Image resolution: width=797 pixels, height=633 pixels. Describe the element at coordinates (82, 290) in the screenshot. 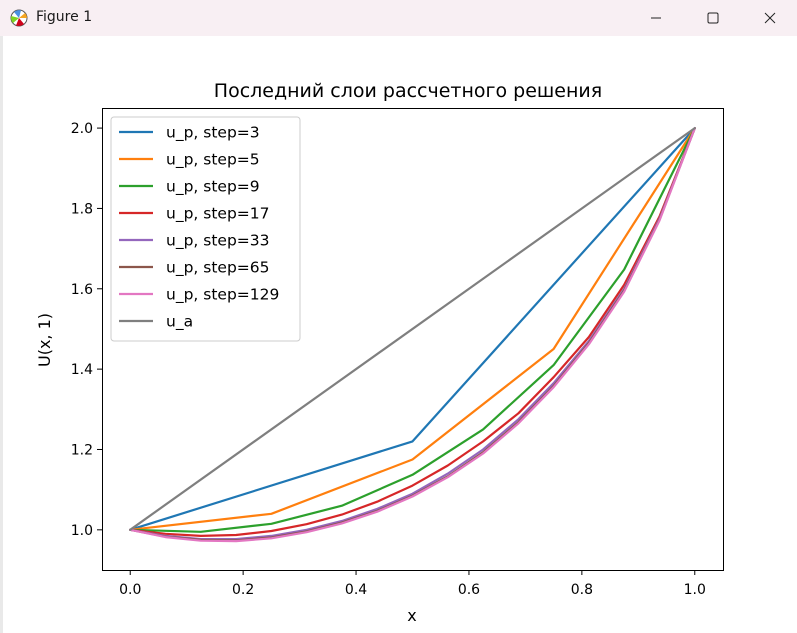

I see `y-tick-label: 1.6` at that location.